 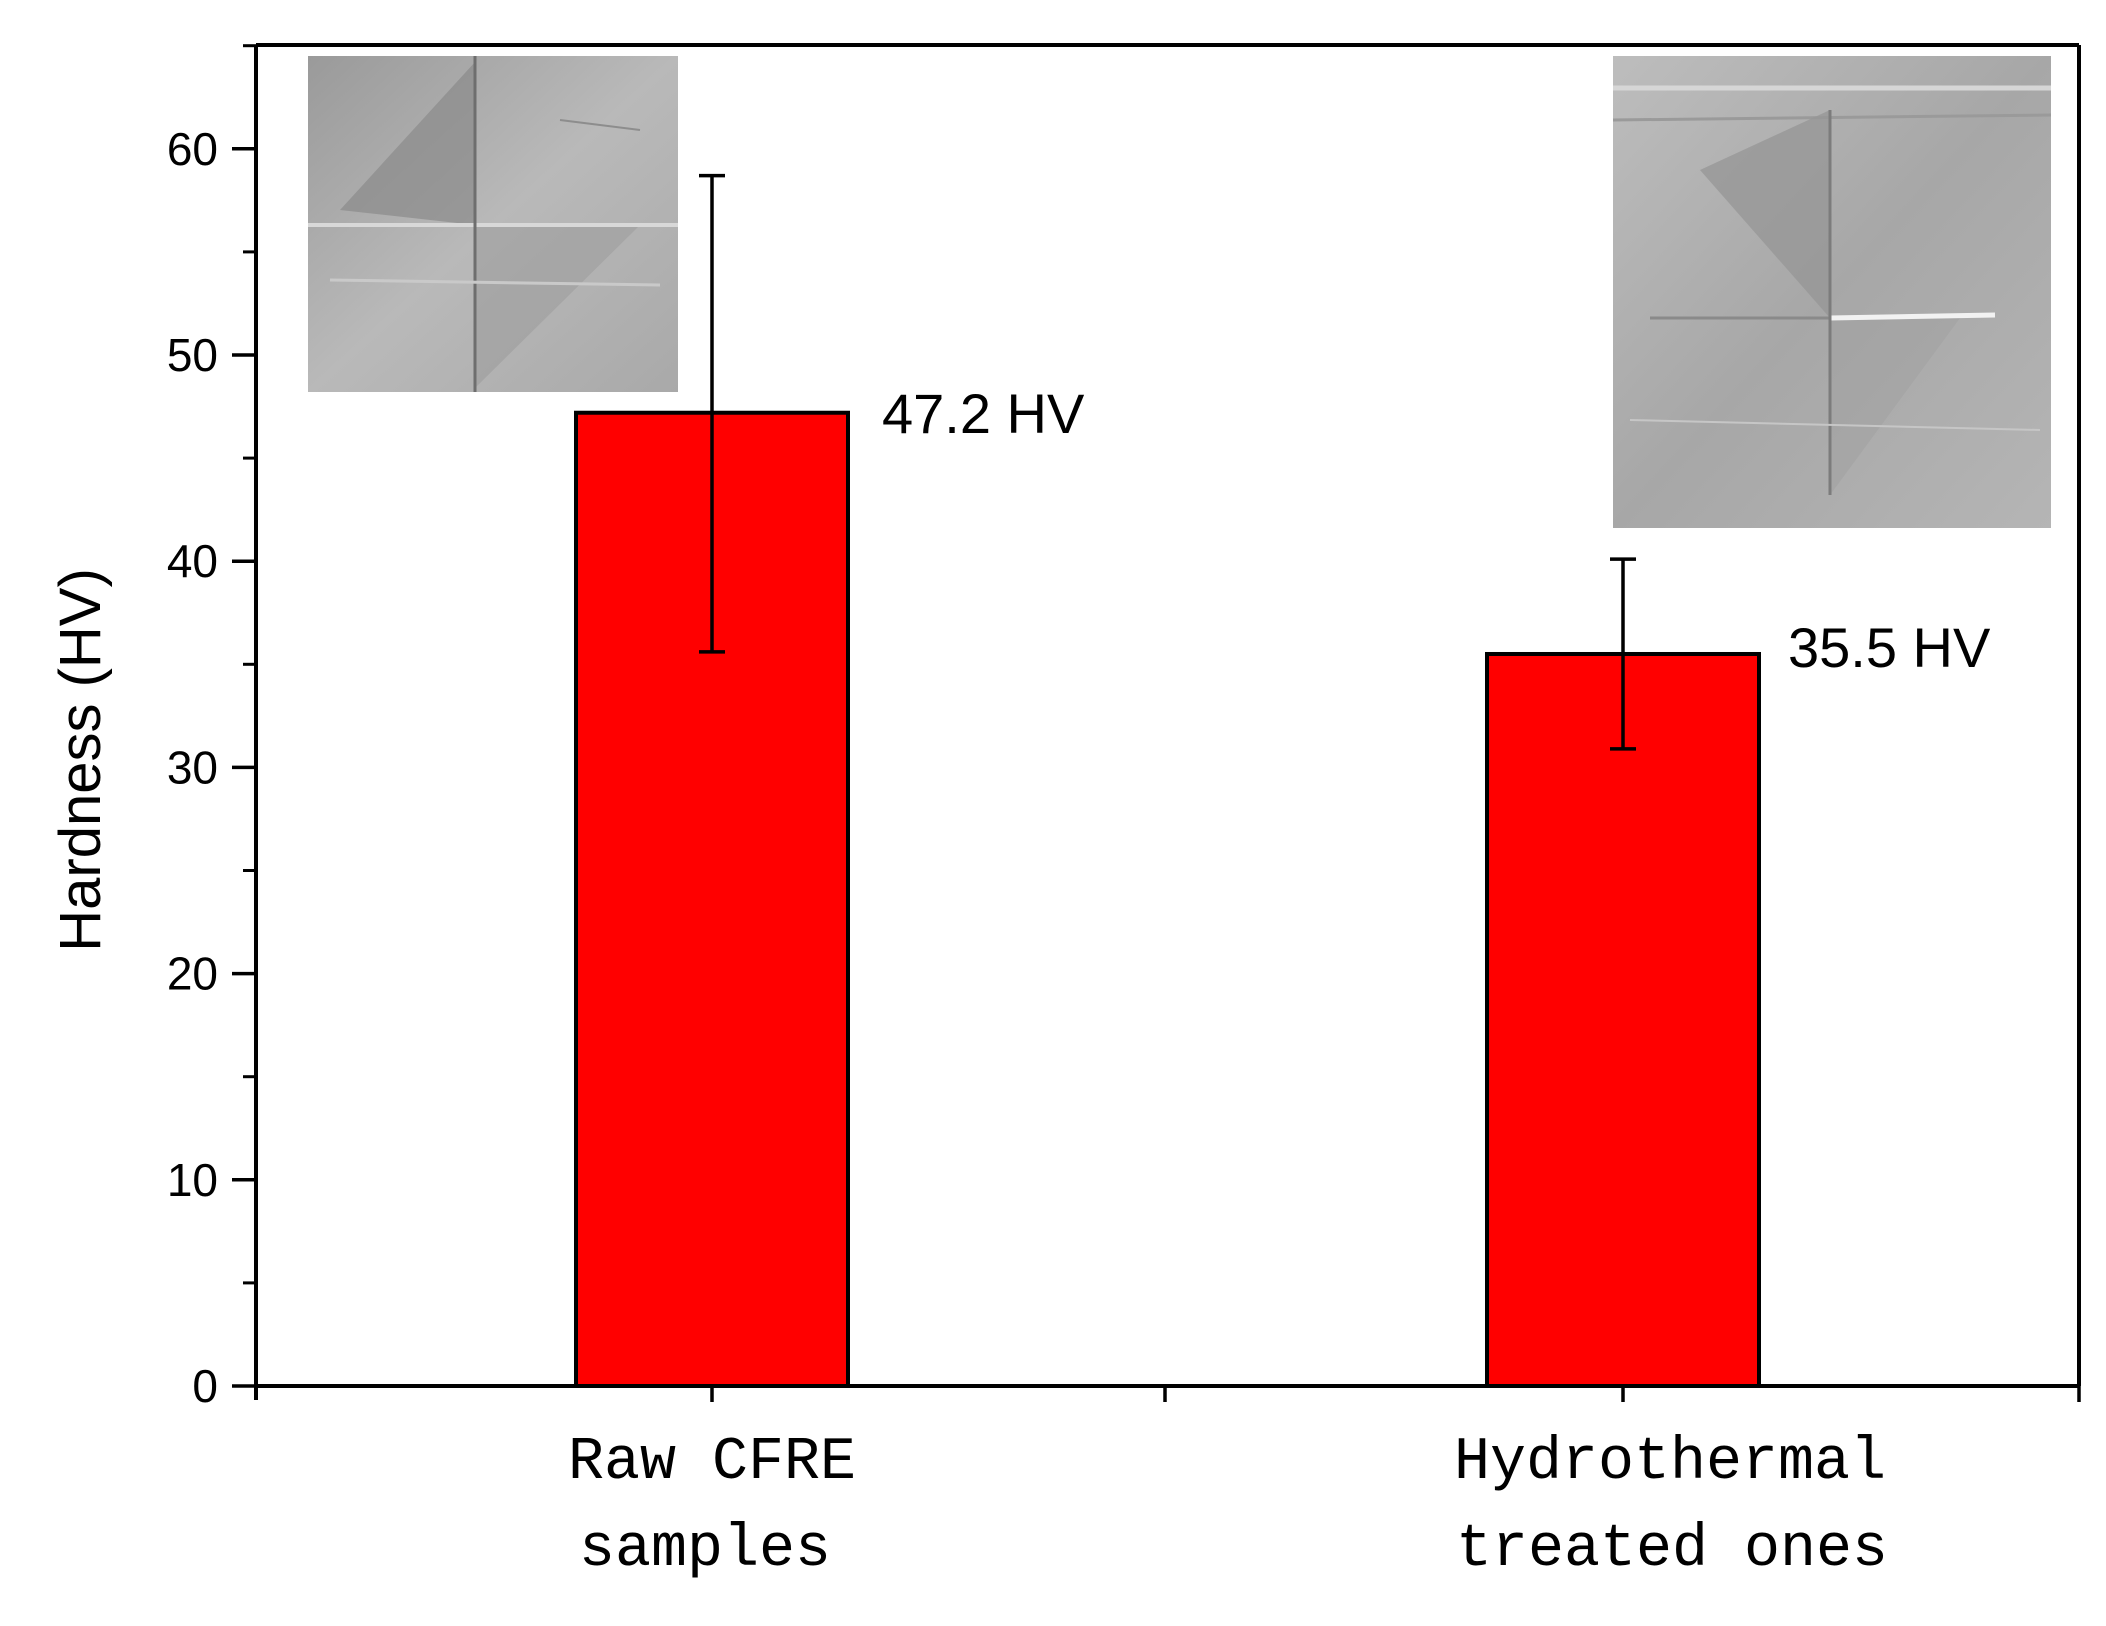 What do you see at coordinates (80, 760) in the screenshot?
I see `y-axis-label: Hardness (HV)` at bounding box center [80, 760].